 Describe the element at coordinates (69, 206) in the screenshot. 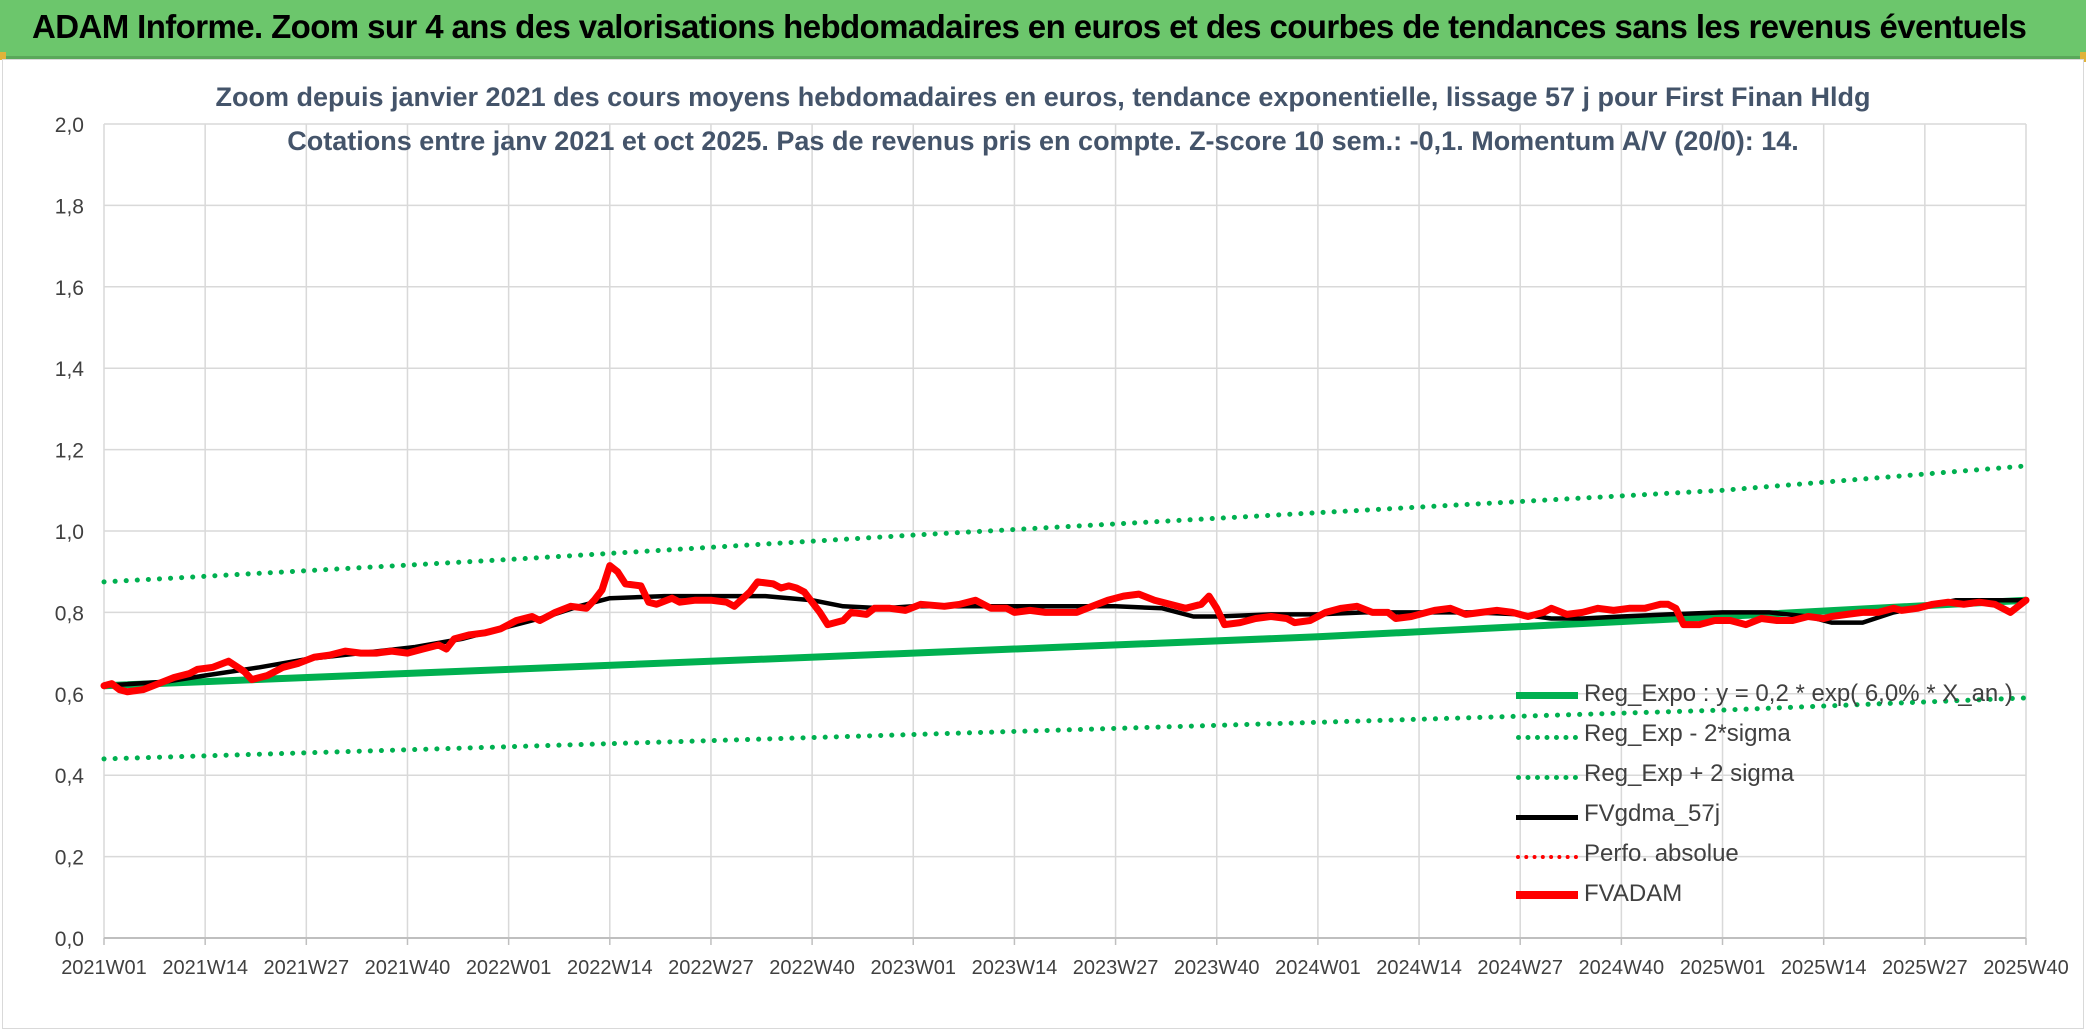

I see `y-tick-label: 1,8` at that location.